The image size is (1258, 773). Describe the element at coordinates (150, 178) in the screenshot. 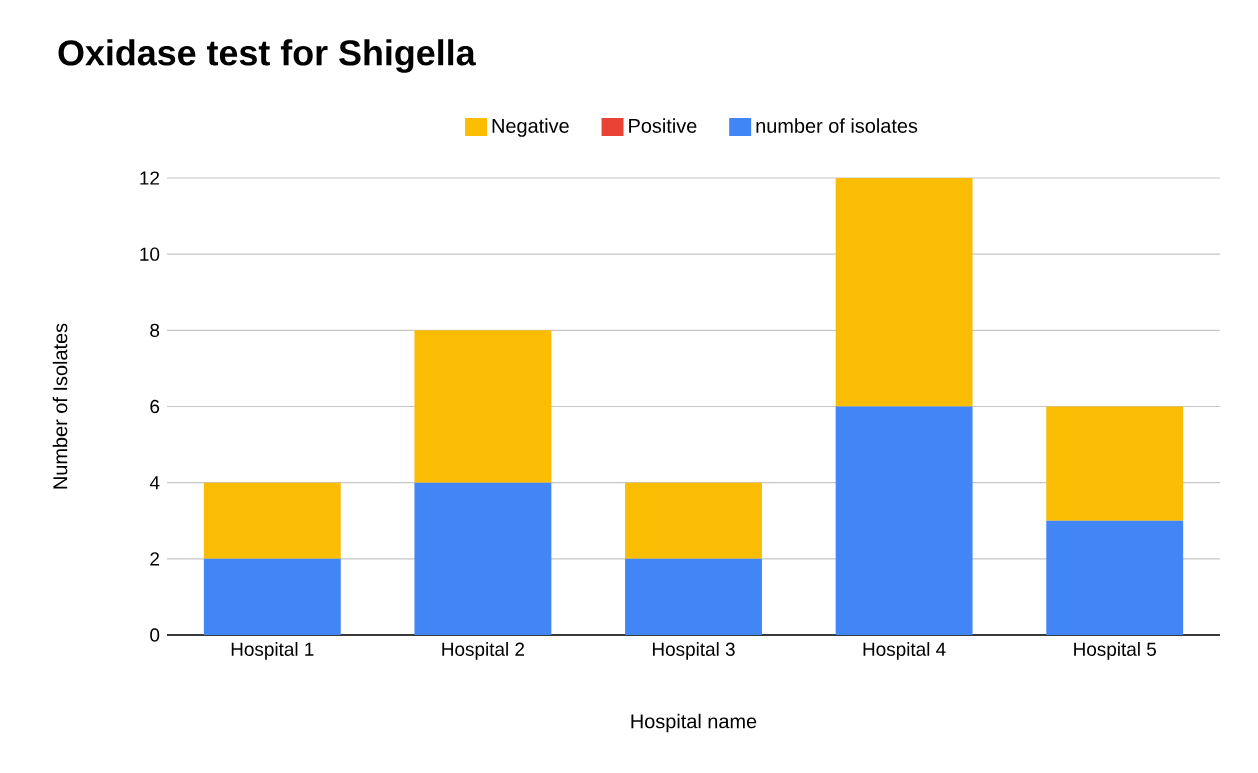

I see `y-tick-label: 12` at that location.